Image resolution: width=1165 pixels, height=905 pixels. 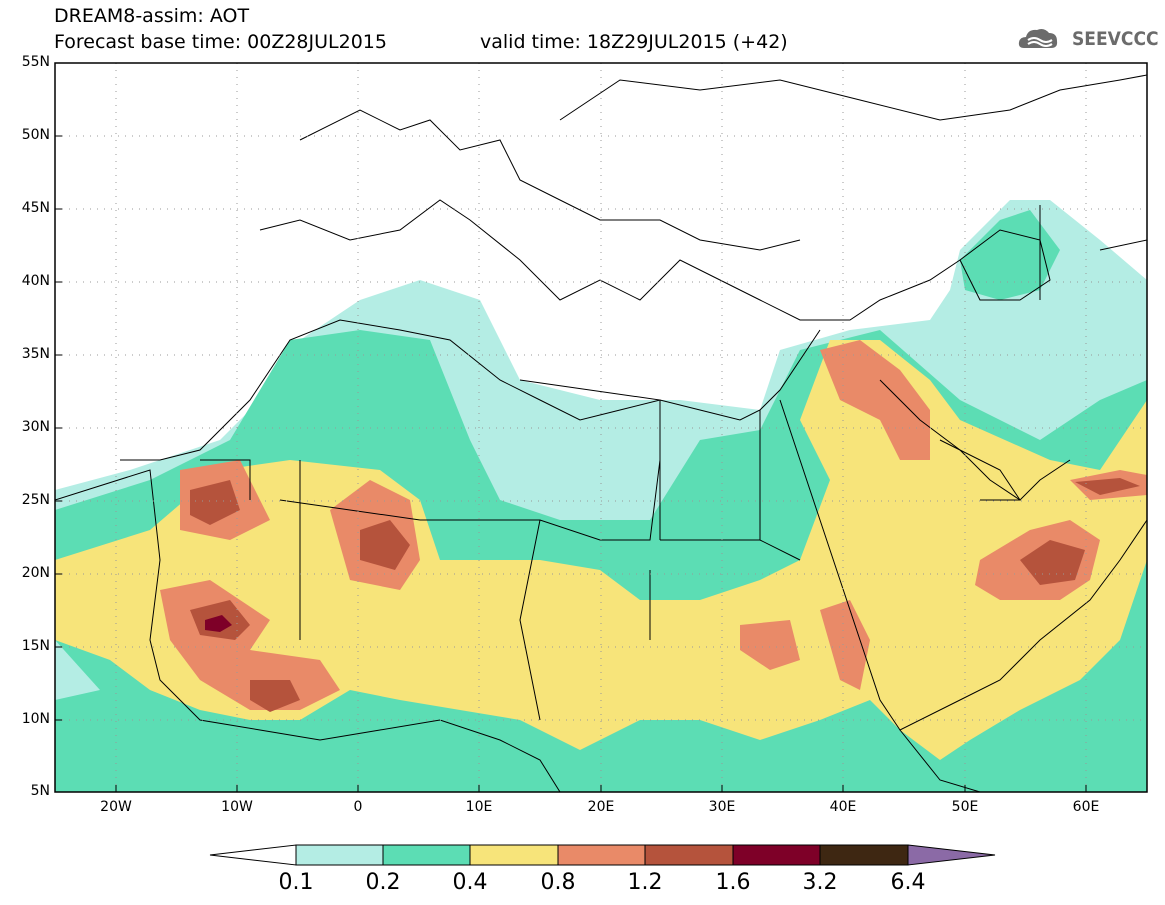 I want to click on colorbar-label-3.2: 3.2, so click(x=820, y=882).